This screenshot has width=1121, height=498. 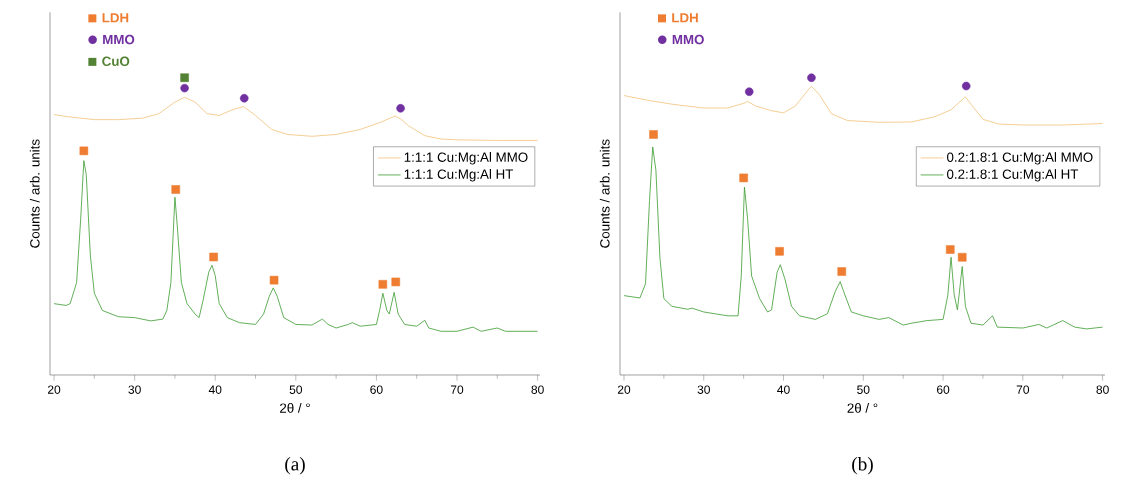 What do you see at coordinates (459, 175) in the screenshot?
I see `legend-label: 1:1:1 Cu:Mg:Al HT` at bounding box center [459, 175].